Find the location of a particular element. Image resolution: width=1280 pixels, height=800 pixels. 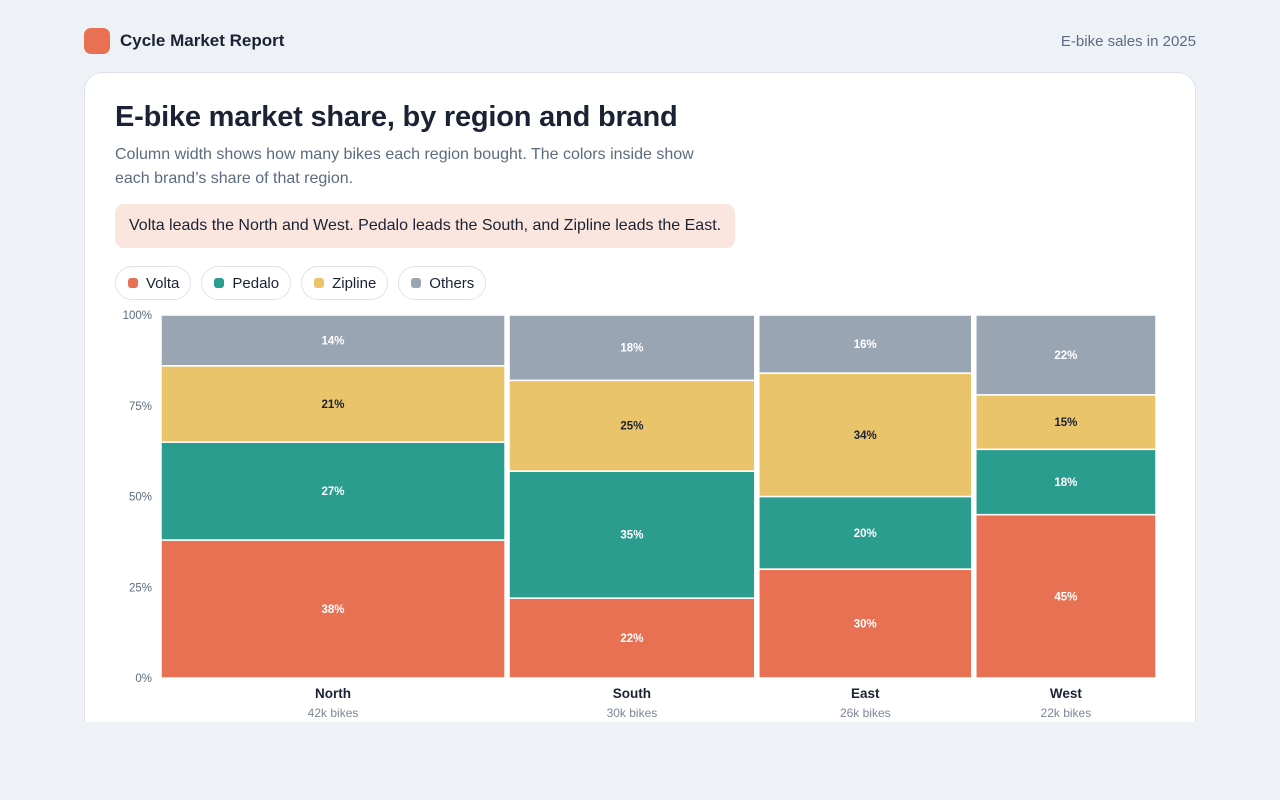

segment-pedalo-east is located at coordinates (865, 532).